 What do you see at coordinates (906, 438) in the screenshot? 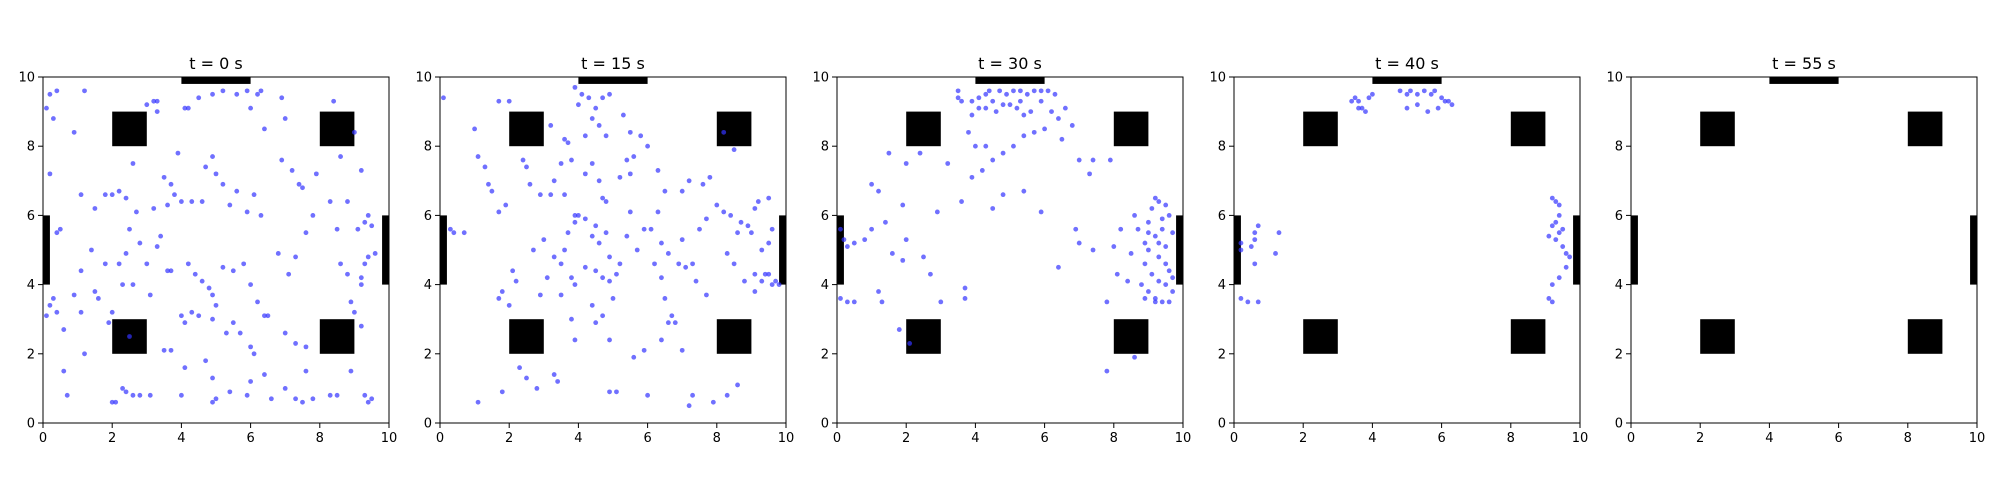
I see `x-tick-label: 2` at bounding box center [906, 438].